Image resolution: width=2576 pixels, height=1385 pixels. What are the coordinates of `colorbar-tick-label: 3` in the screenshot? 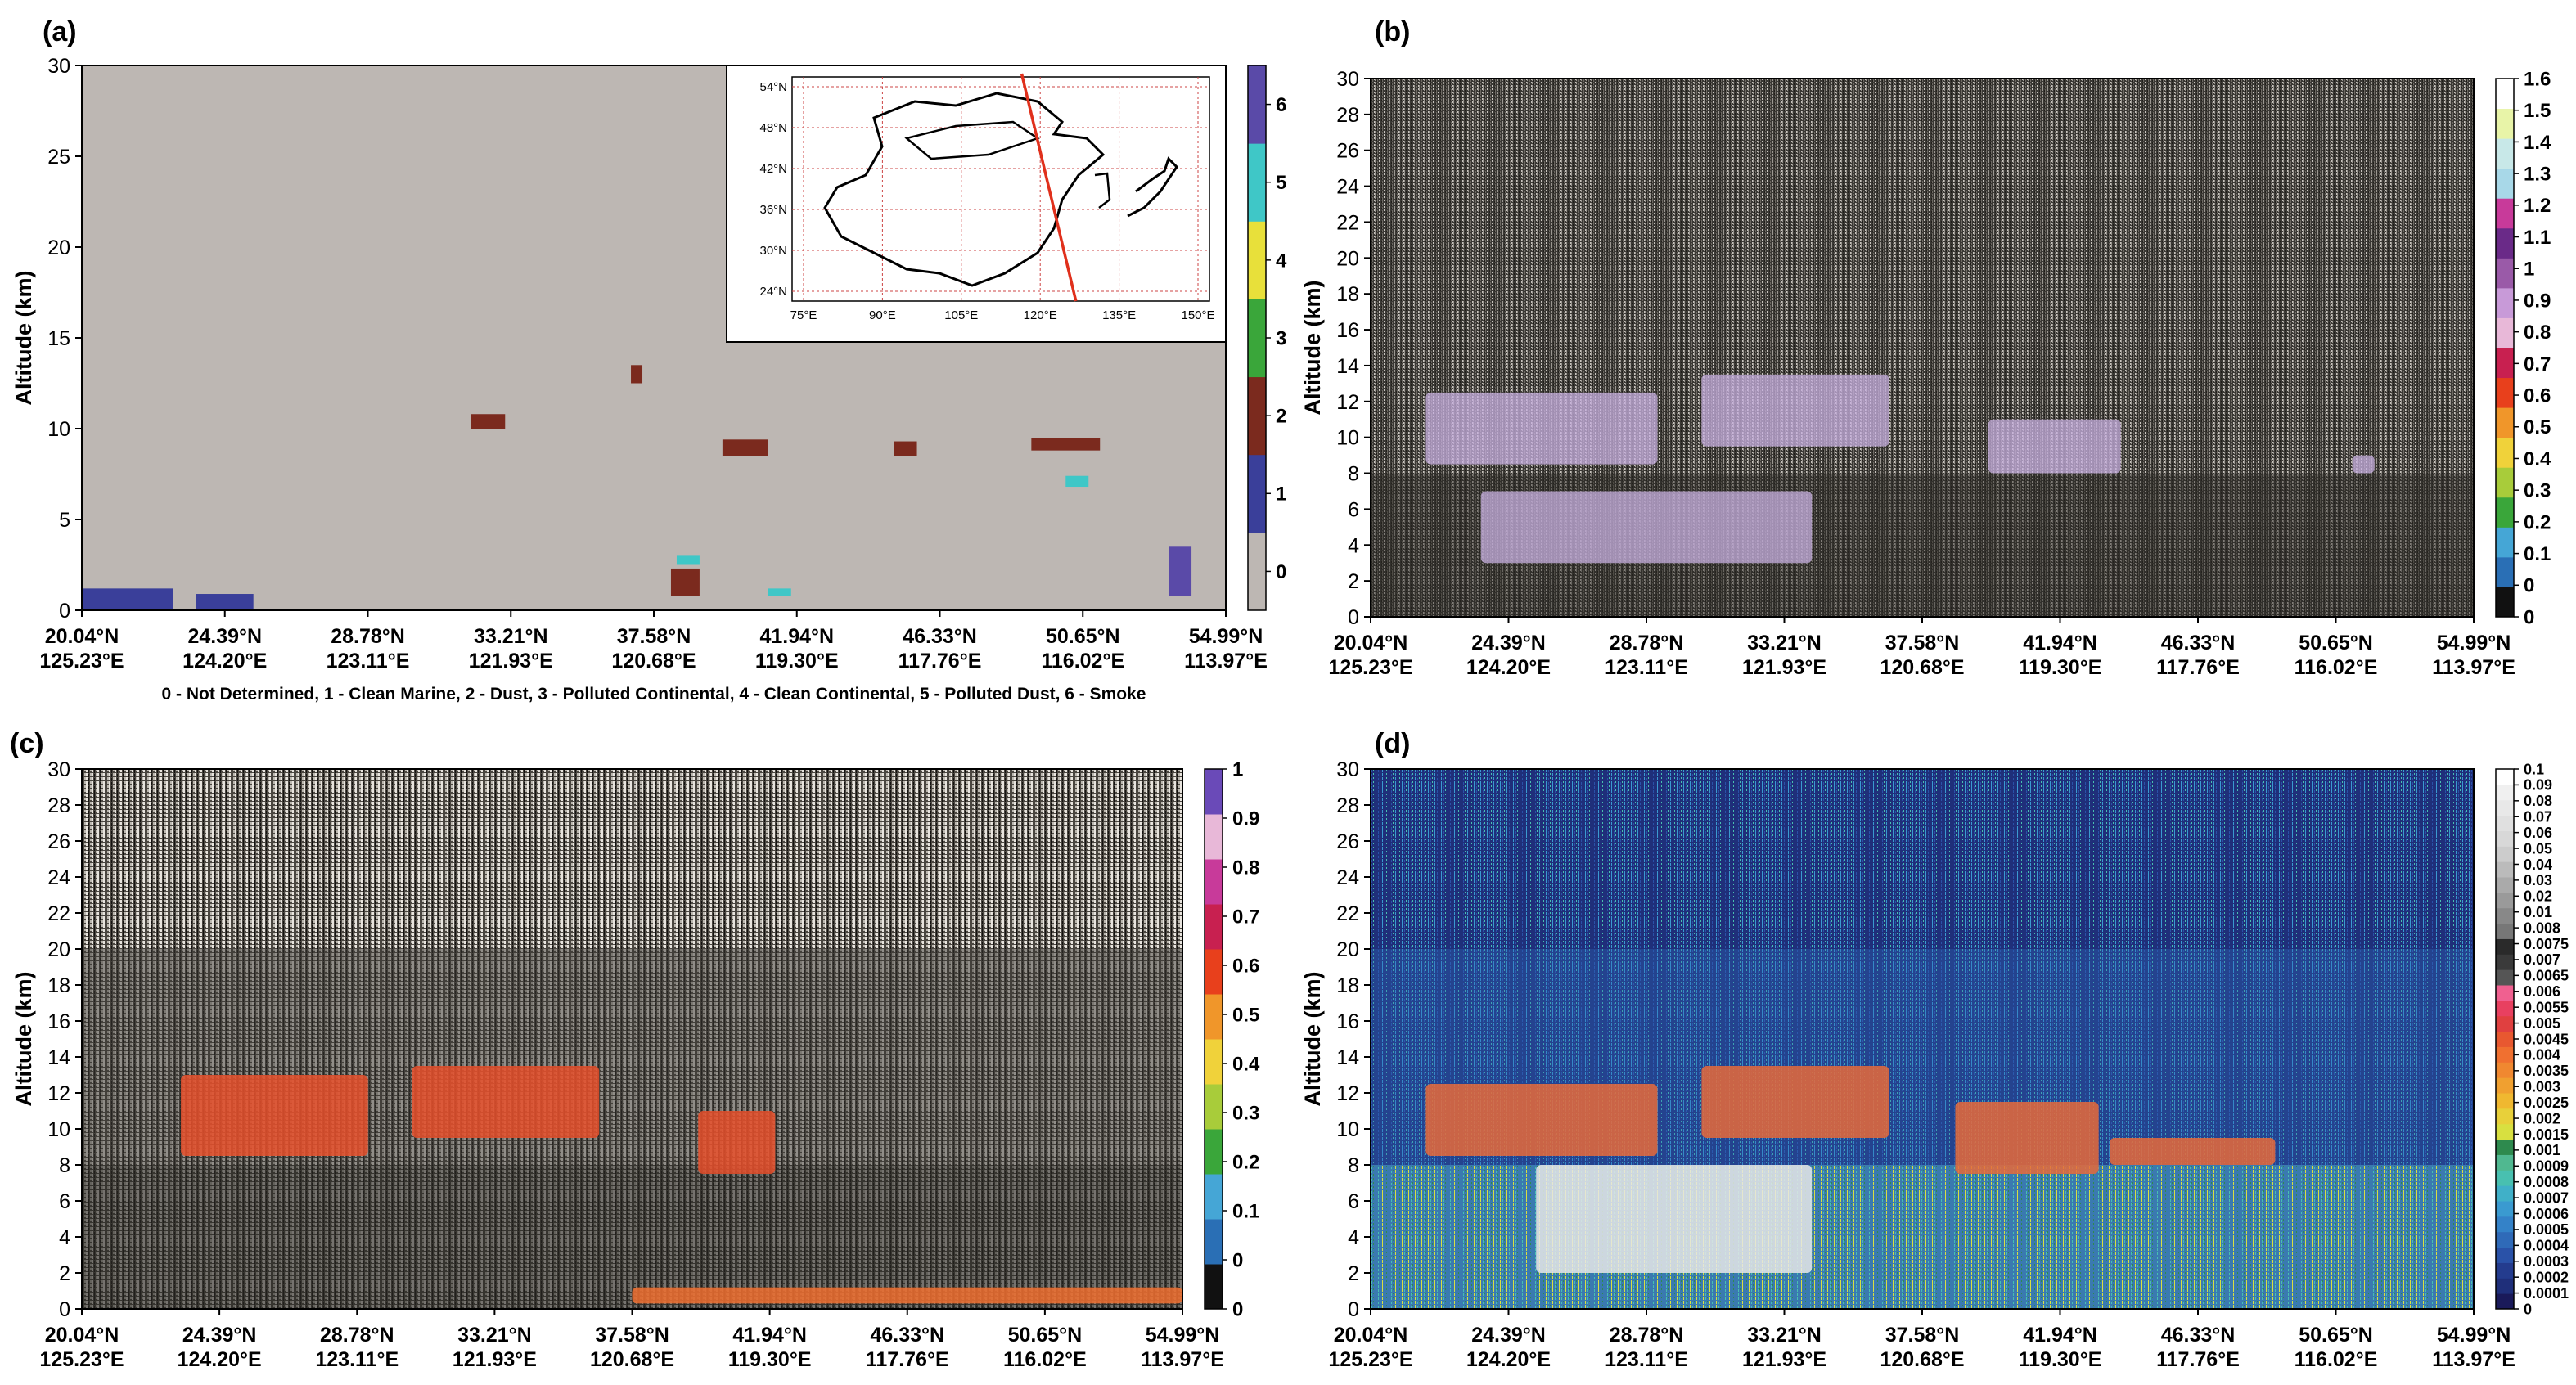 It's located at (1281, 338).